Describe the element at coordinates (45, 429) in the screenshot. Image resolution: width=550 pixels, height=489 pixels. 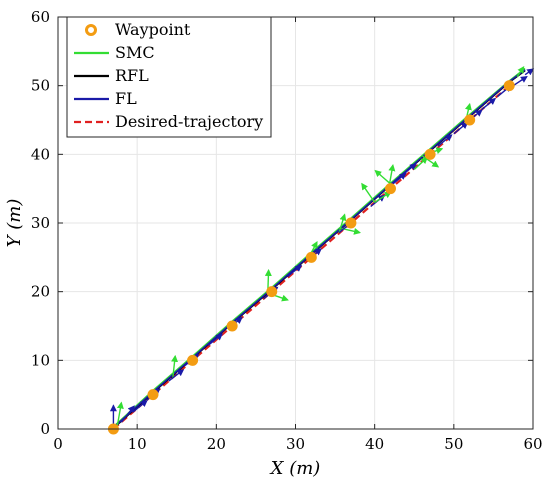
I see `y-tick-label: 0` at that location.